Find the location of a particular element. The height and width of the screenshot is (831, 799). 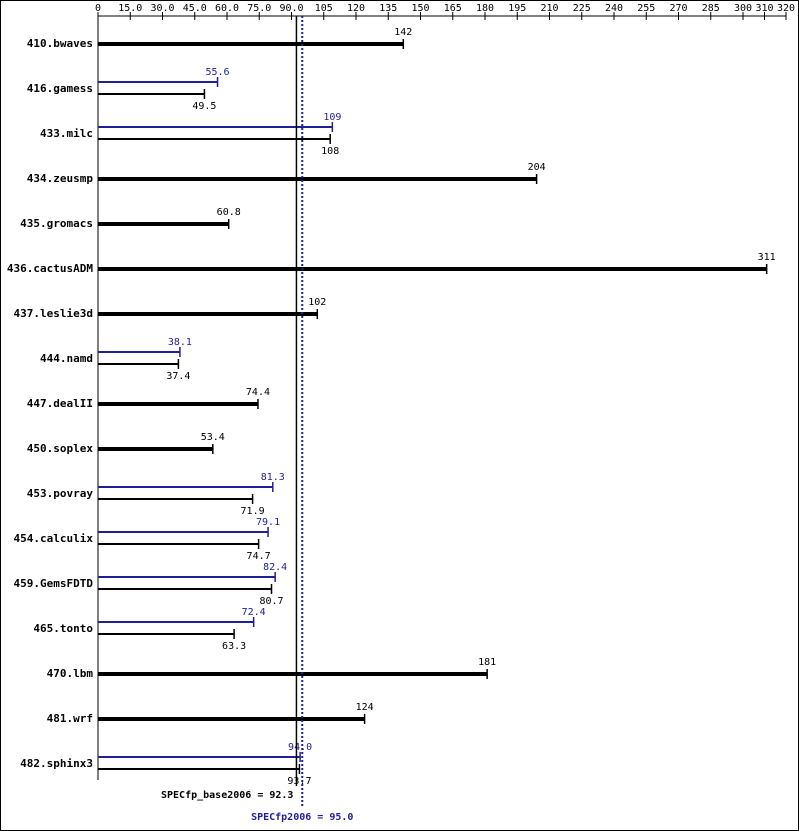

x-tick-label: 60.0 is located at coordinates (227, 8).